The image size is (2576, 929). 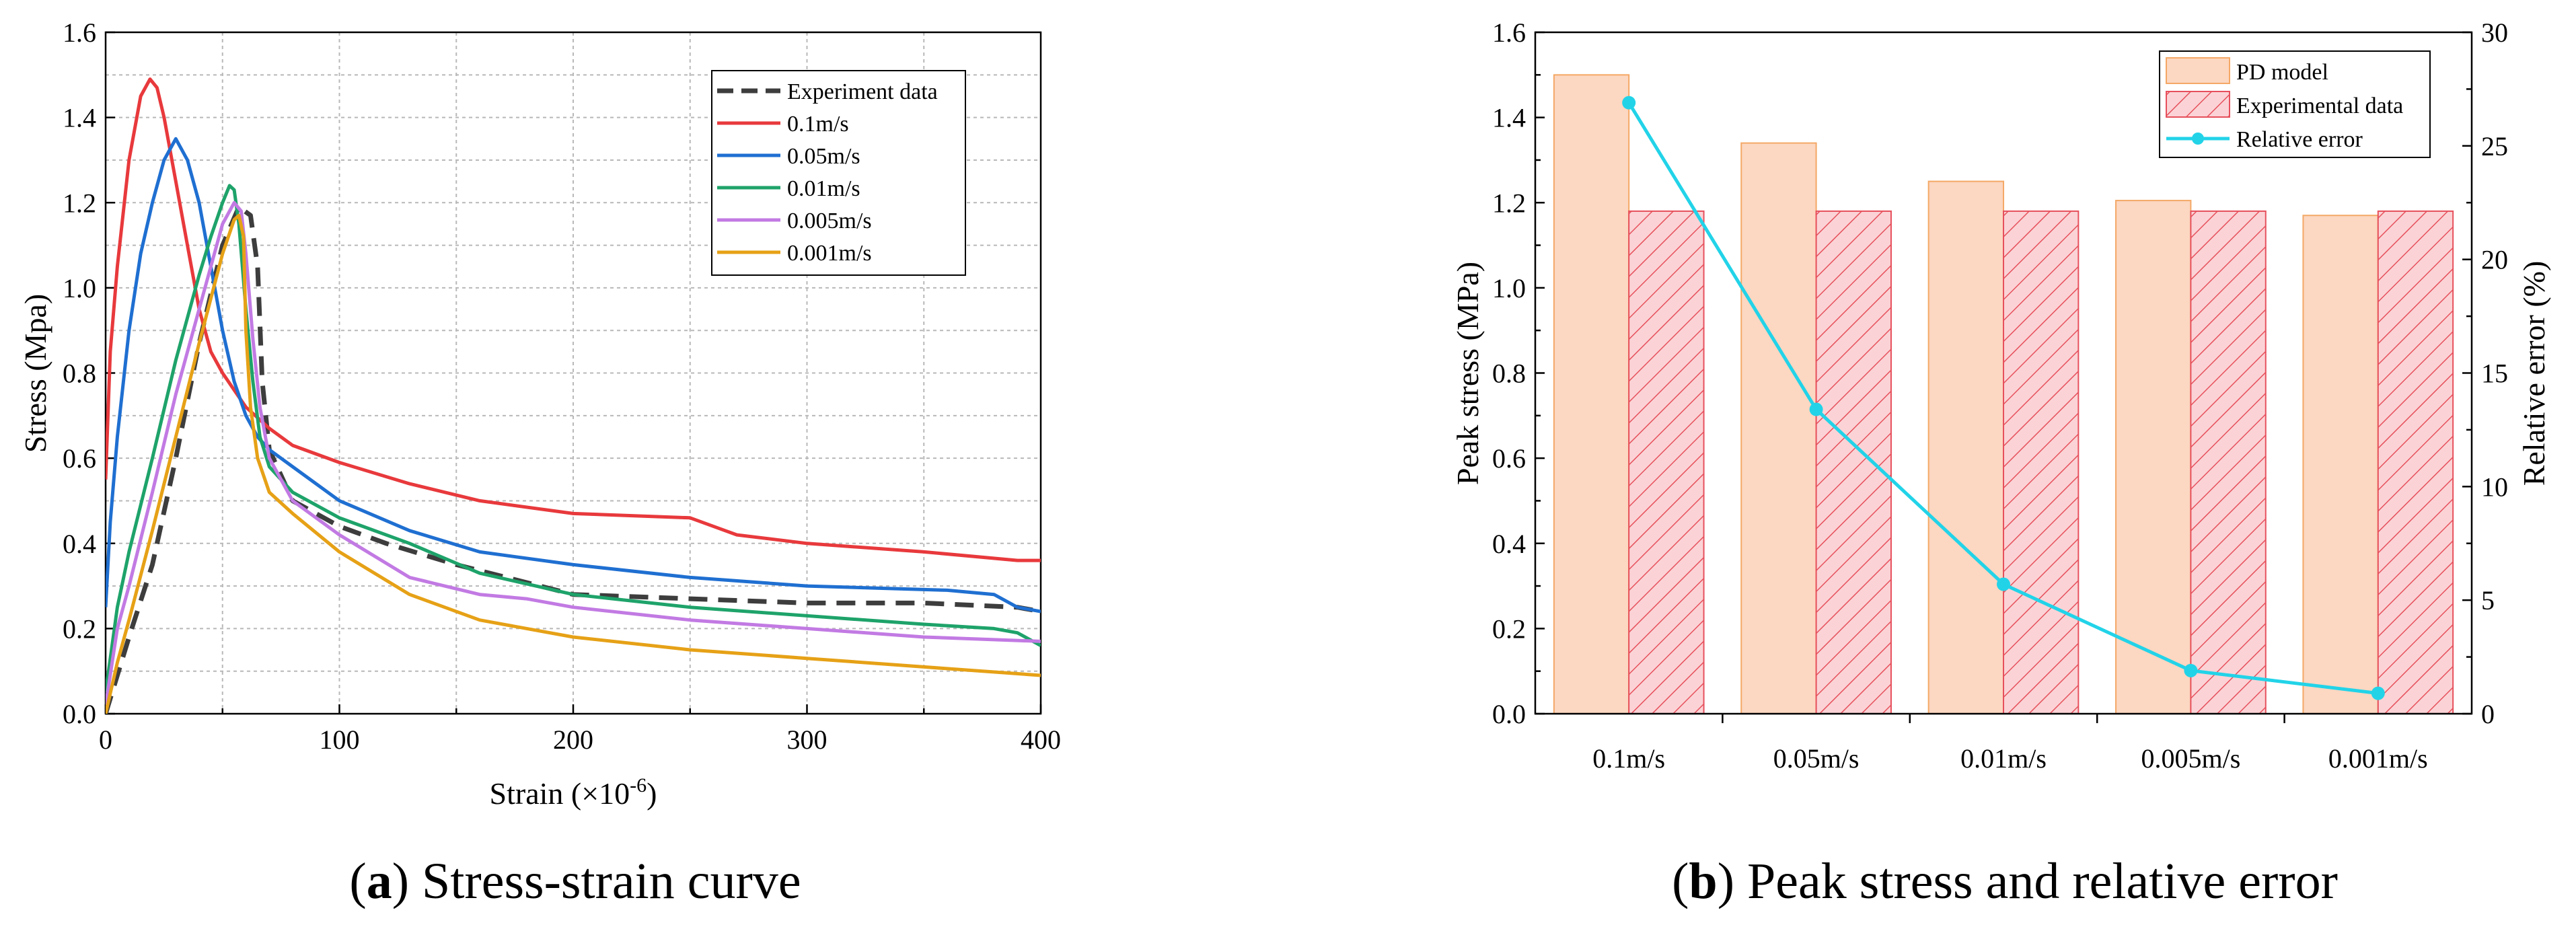 I want to click on y-right-tick-label: 10, so click(x=2494, y=487).